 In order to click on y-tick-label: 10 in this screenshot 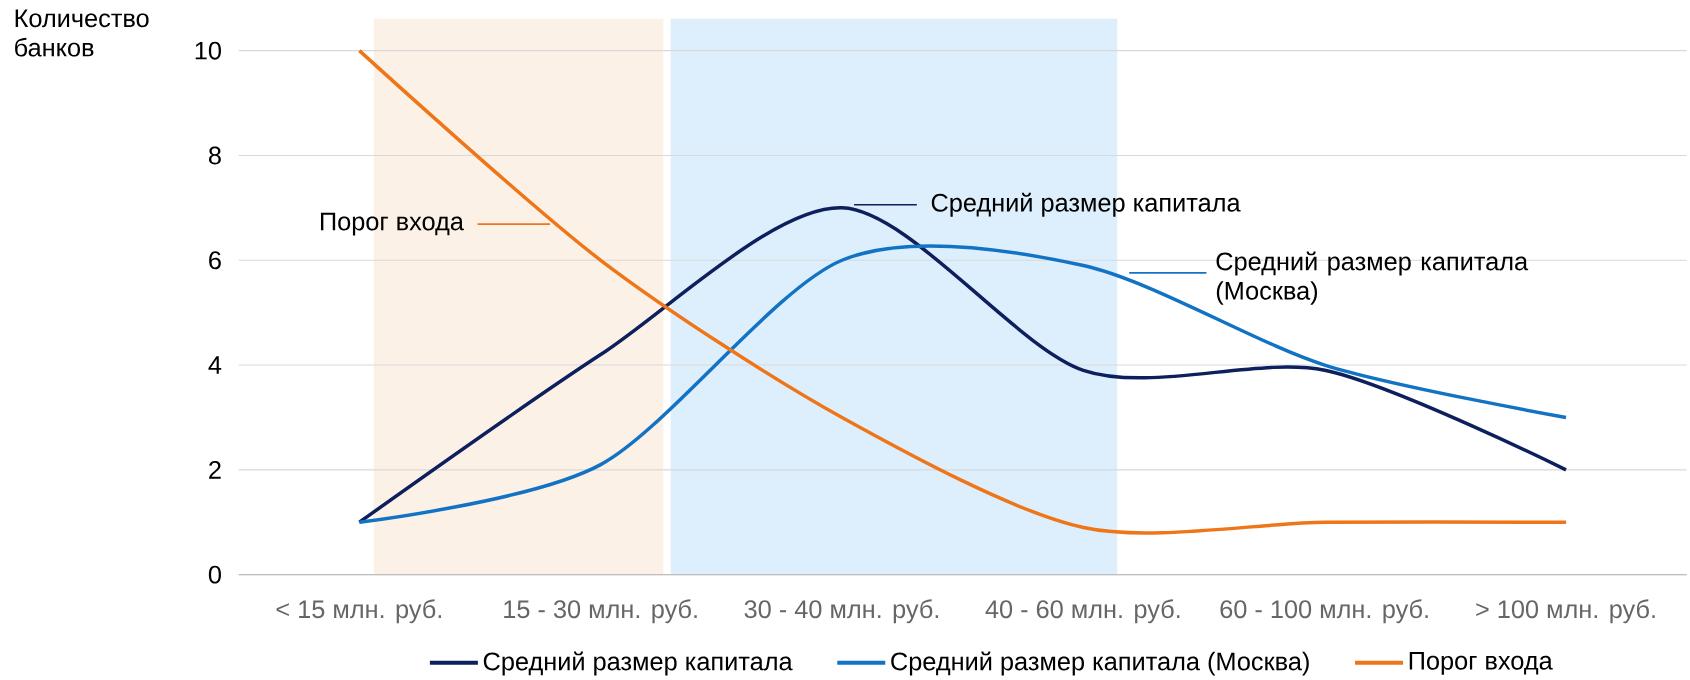, I will do `click(208, 50)`.